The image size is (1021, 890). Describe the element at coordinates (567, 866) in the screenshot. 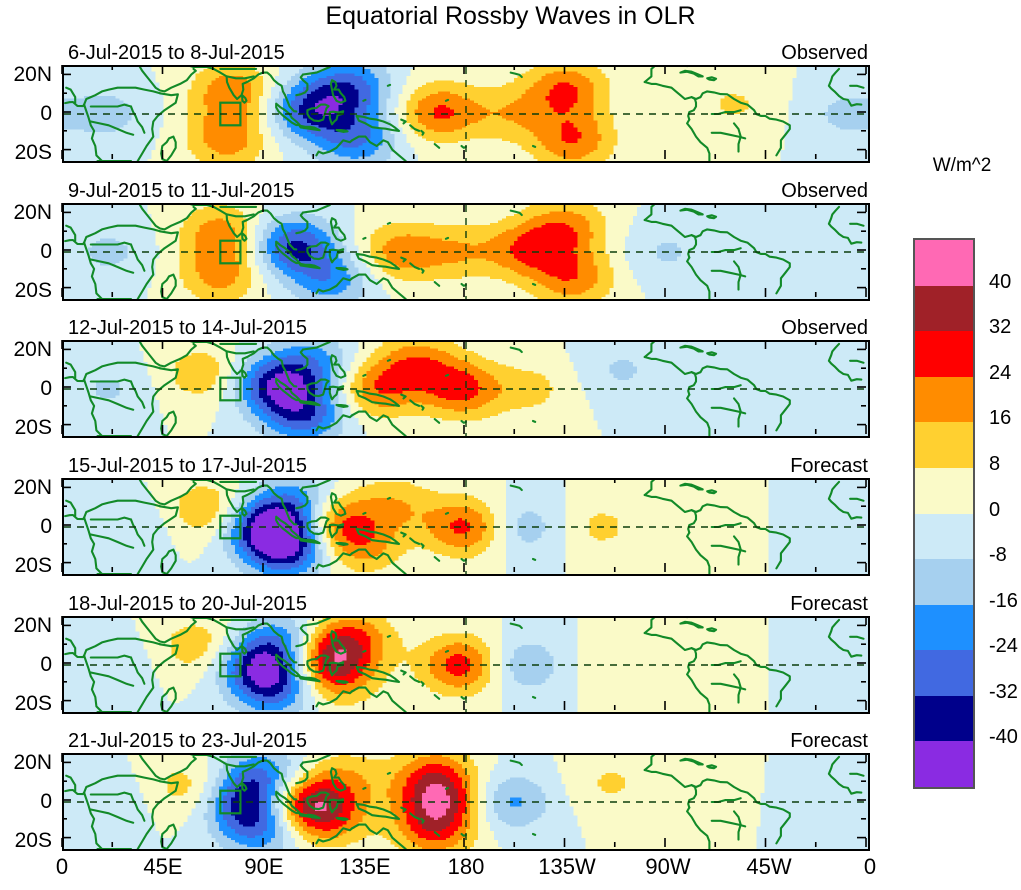

I see `x-axis-label-5: 135W` at that location.